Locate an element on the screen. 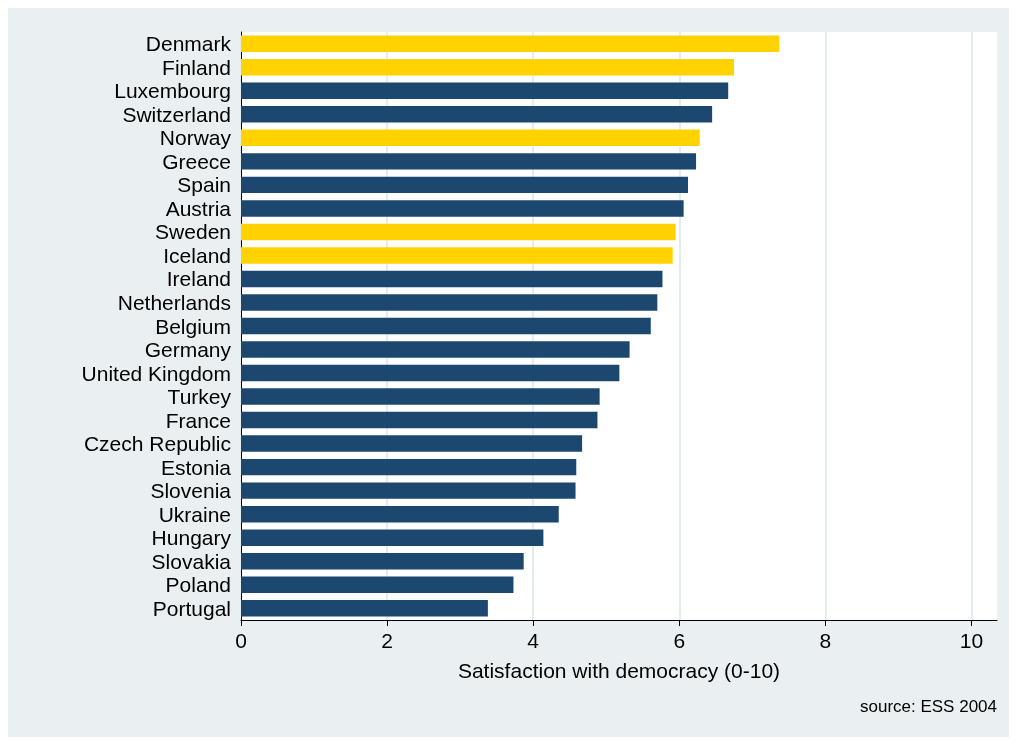  y-tick-label: Ukraine is located at coordinates (194, 514).